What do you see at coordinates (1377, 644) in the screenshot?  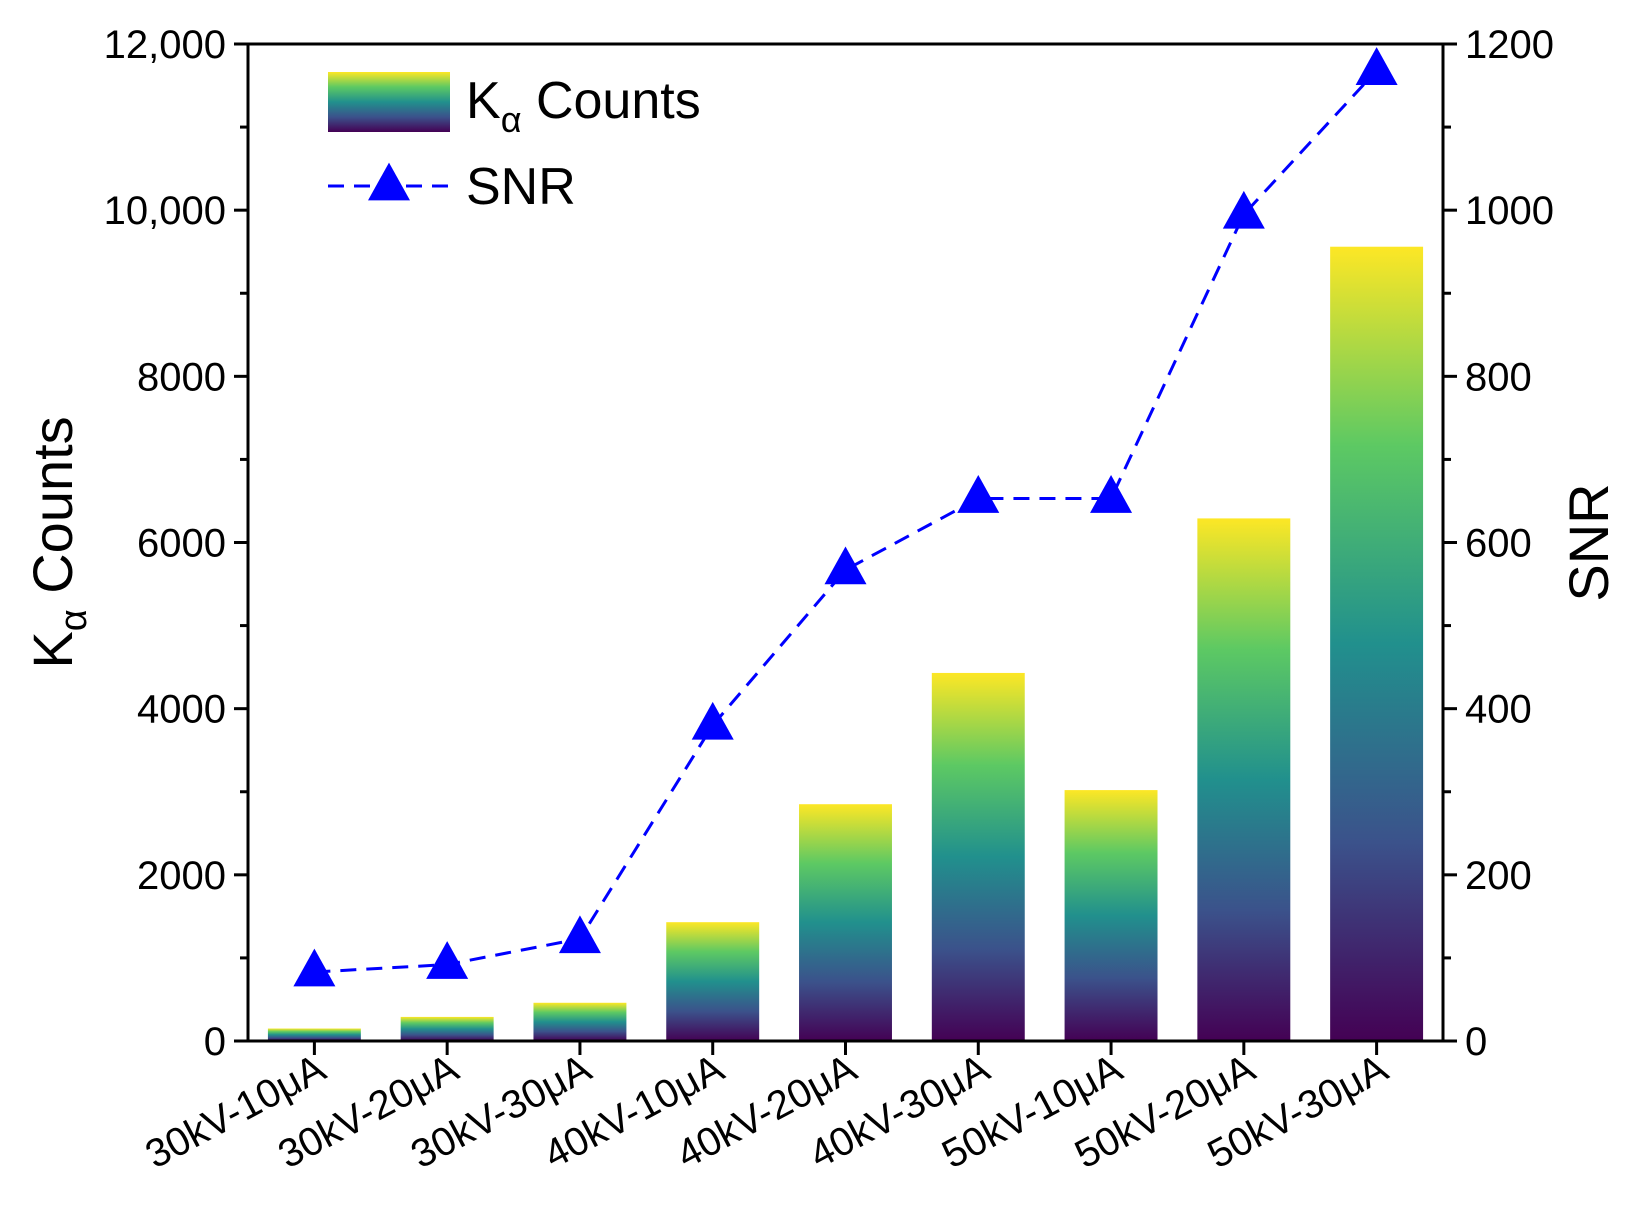 I see `bar-50kV-30μA` at bounding box center [1377, 644].